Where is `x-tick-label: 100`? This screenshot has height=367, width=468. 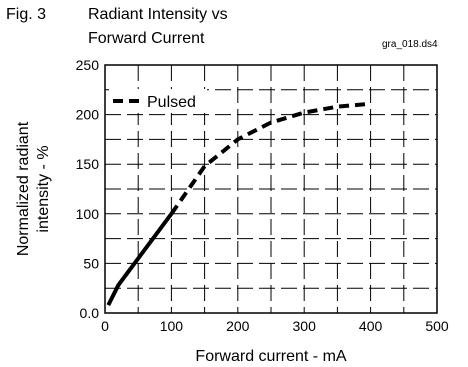 x-tick-label: 100 is located at coordinates (172, 326).